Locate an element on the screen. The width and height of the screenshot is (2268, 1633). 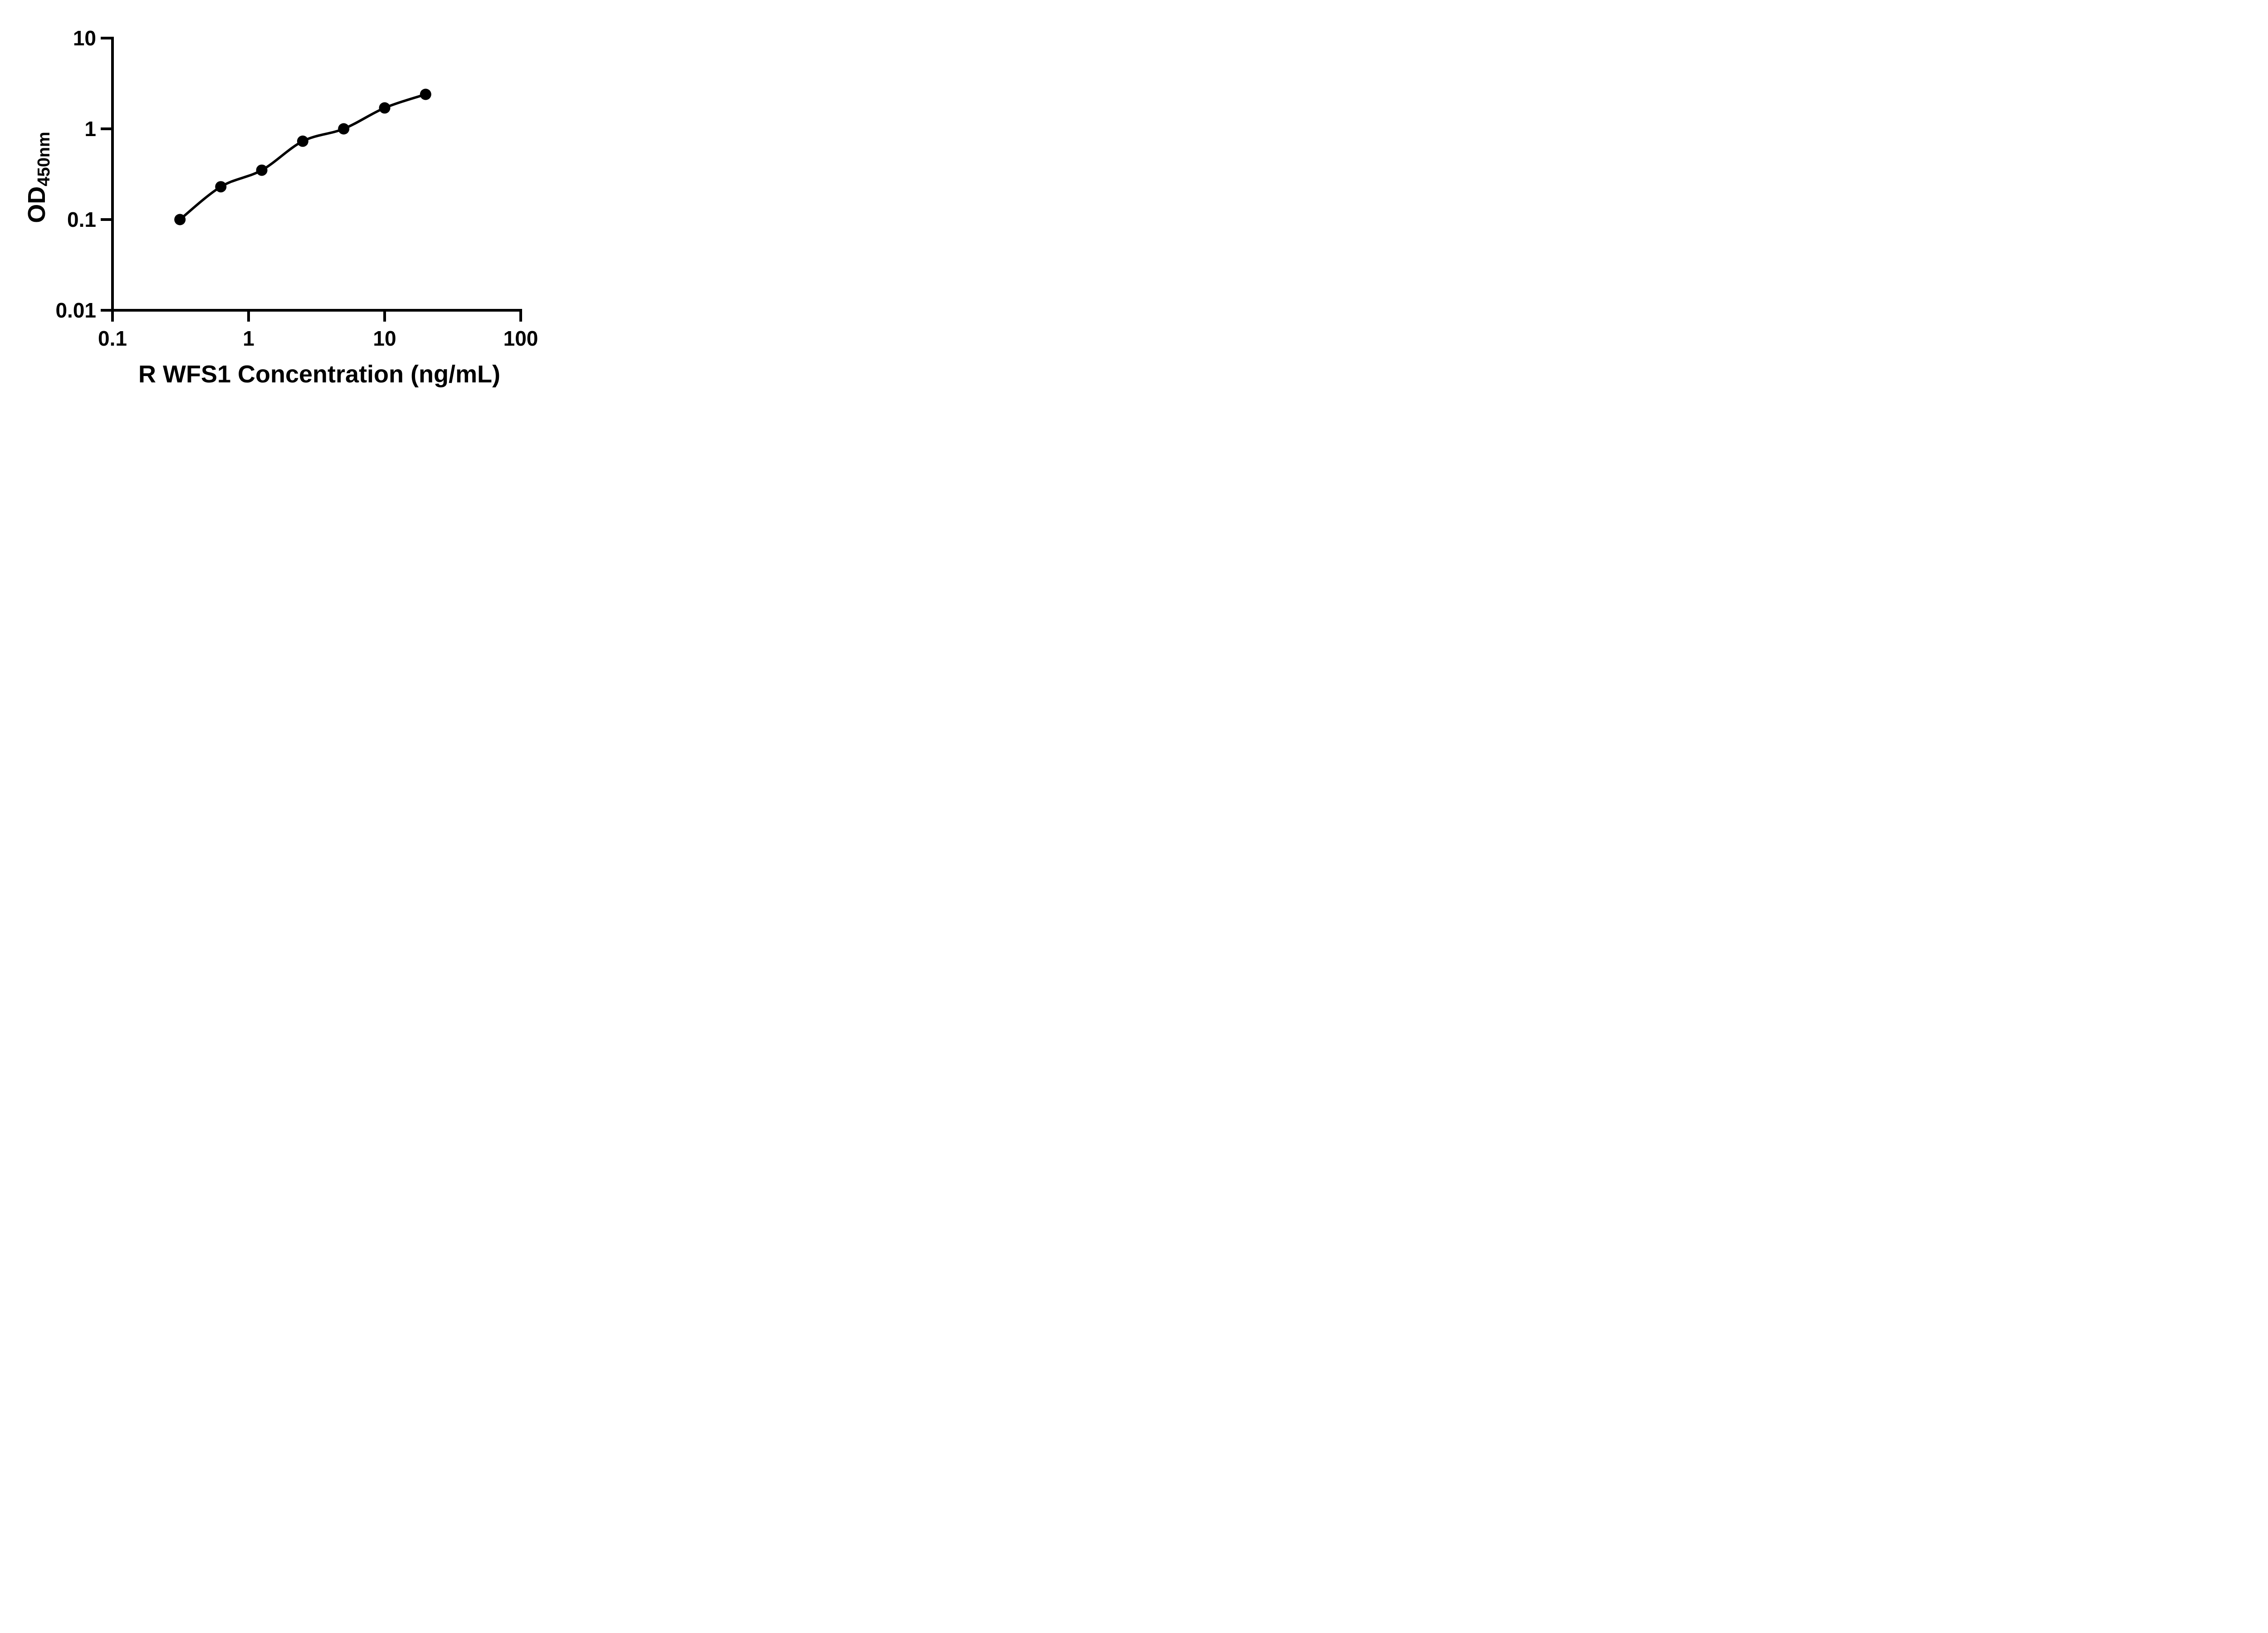
data-point-0.625ng-ml is located at coordinates (221, 187).